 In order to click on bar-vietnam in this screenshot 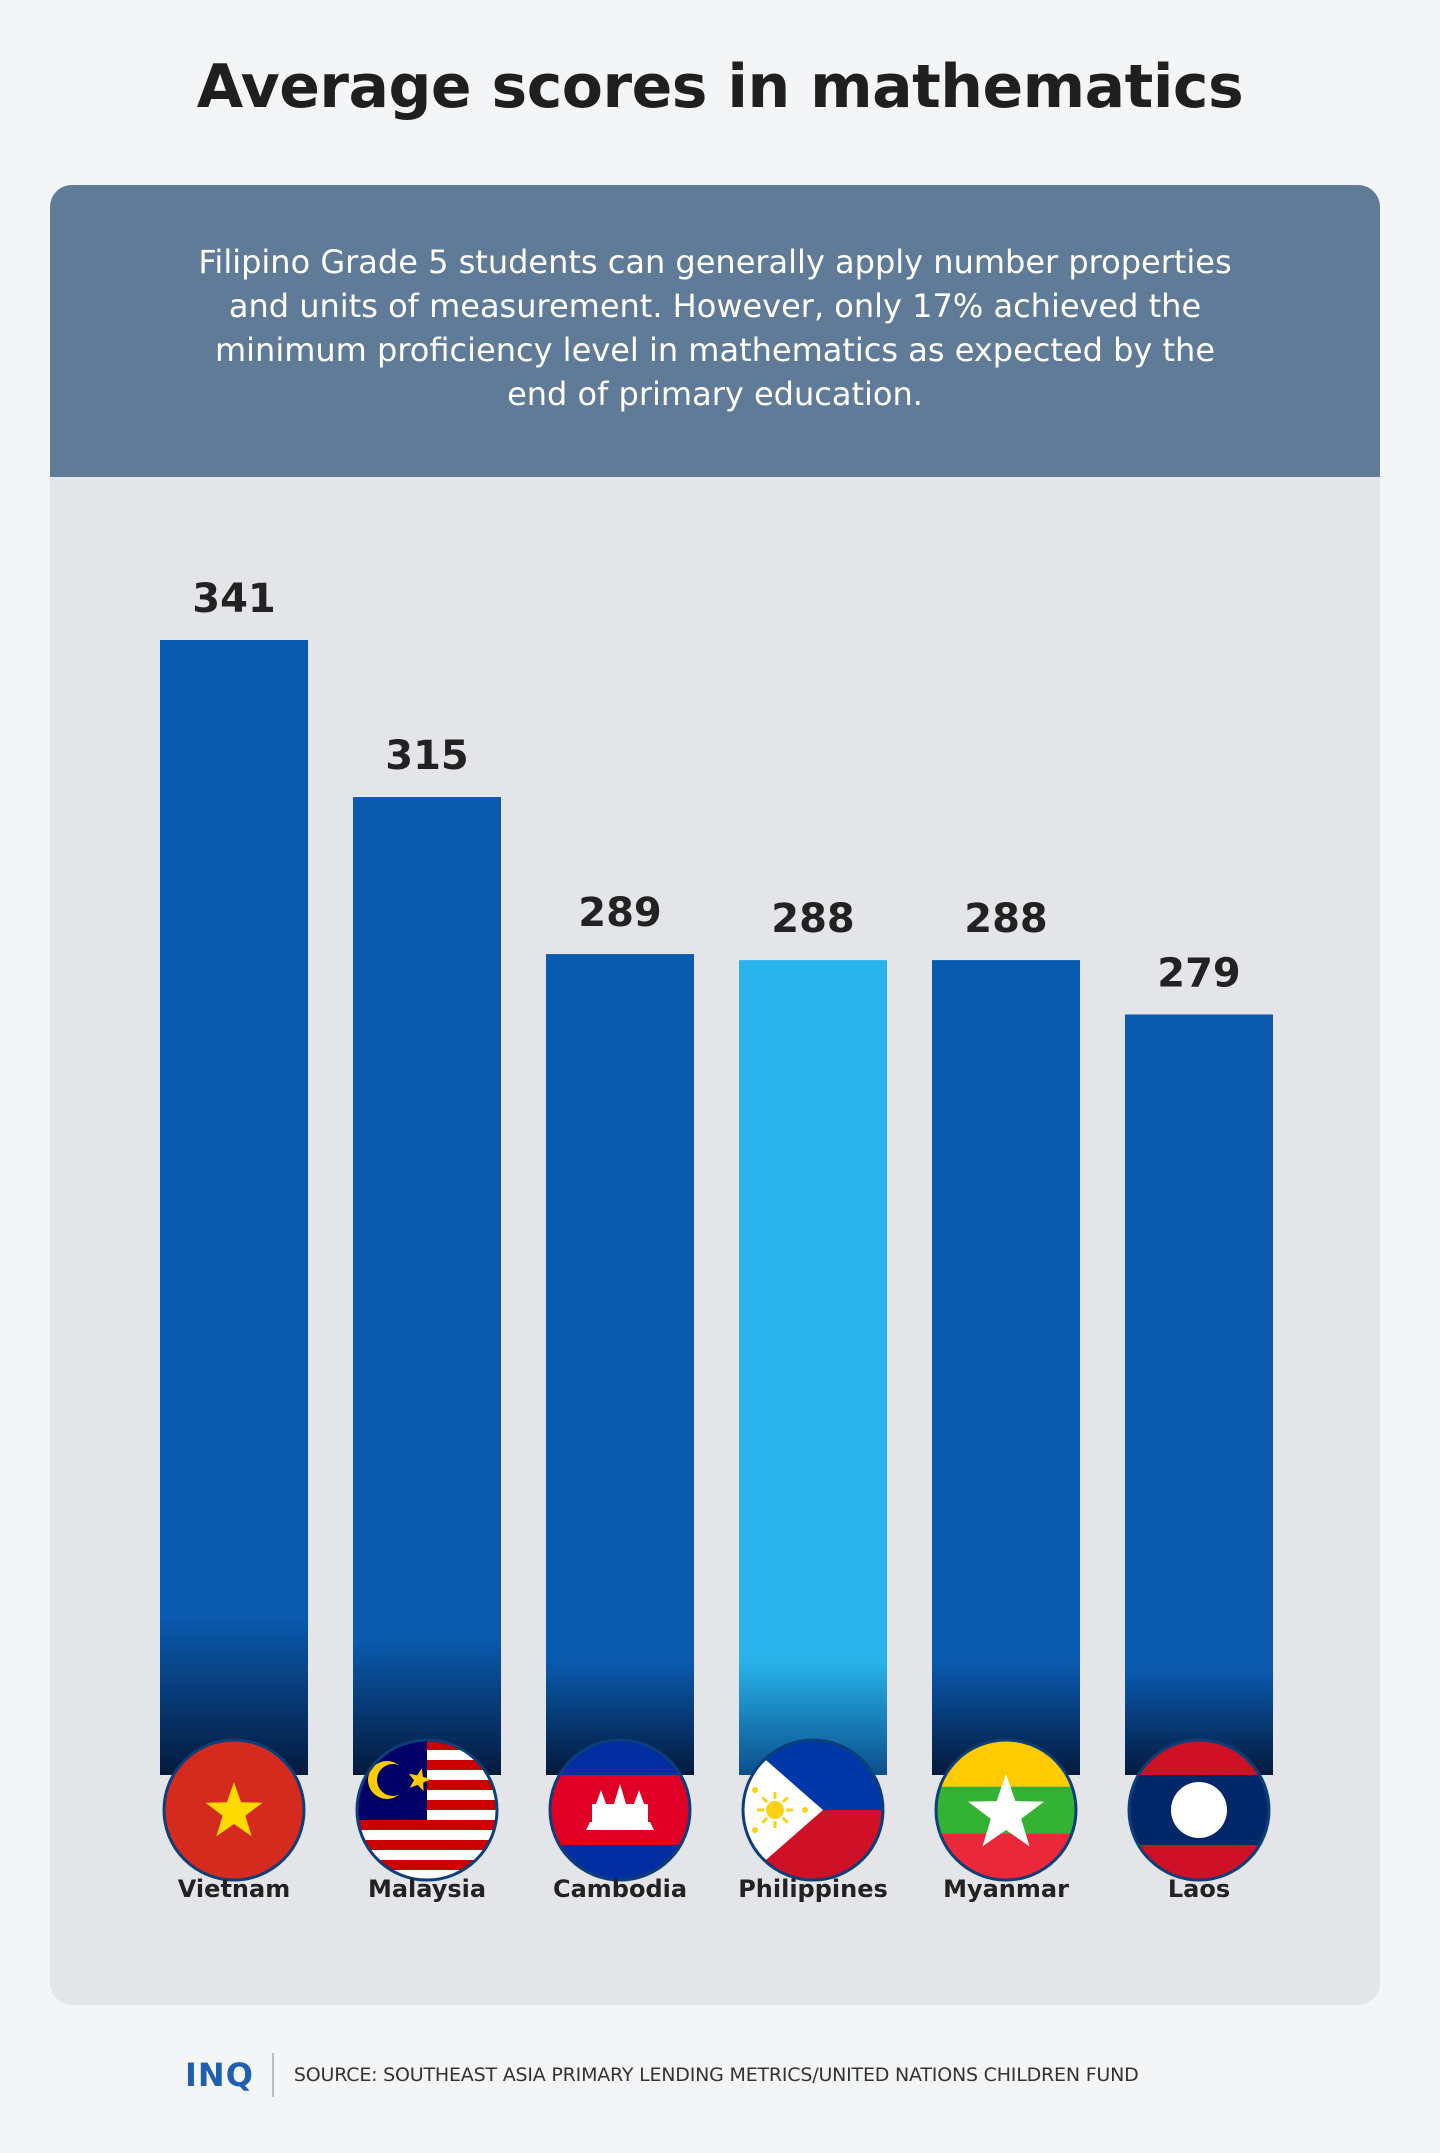, I will do `click(234, 1207)`.